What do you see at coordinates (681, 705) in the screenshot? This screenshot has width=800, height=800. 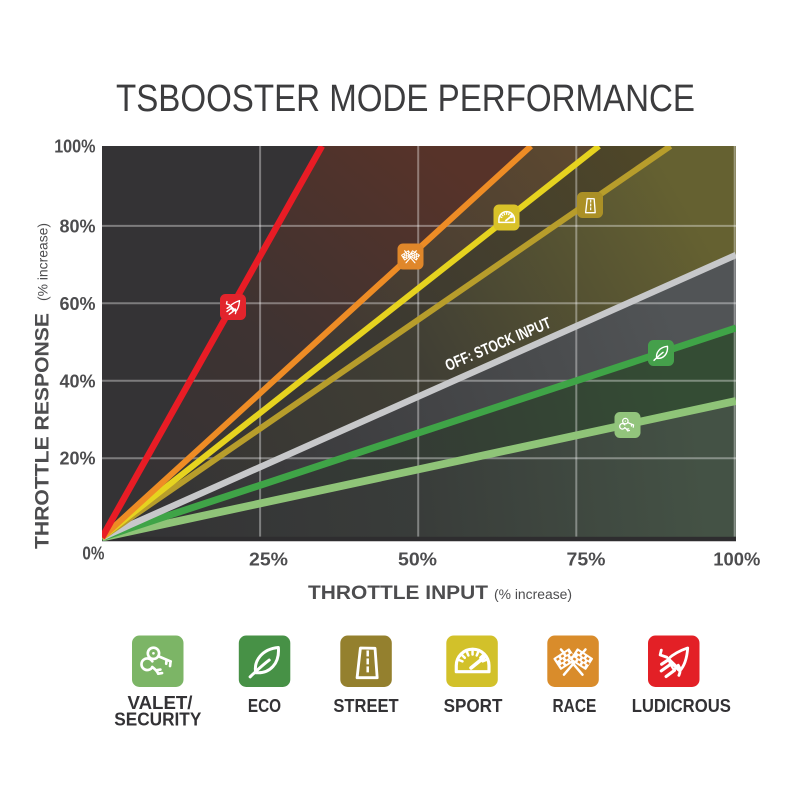 I see `svg-text: LUDICROUS` at bounding box center [681, 705].